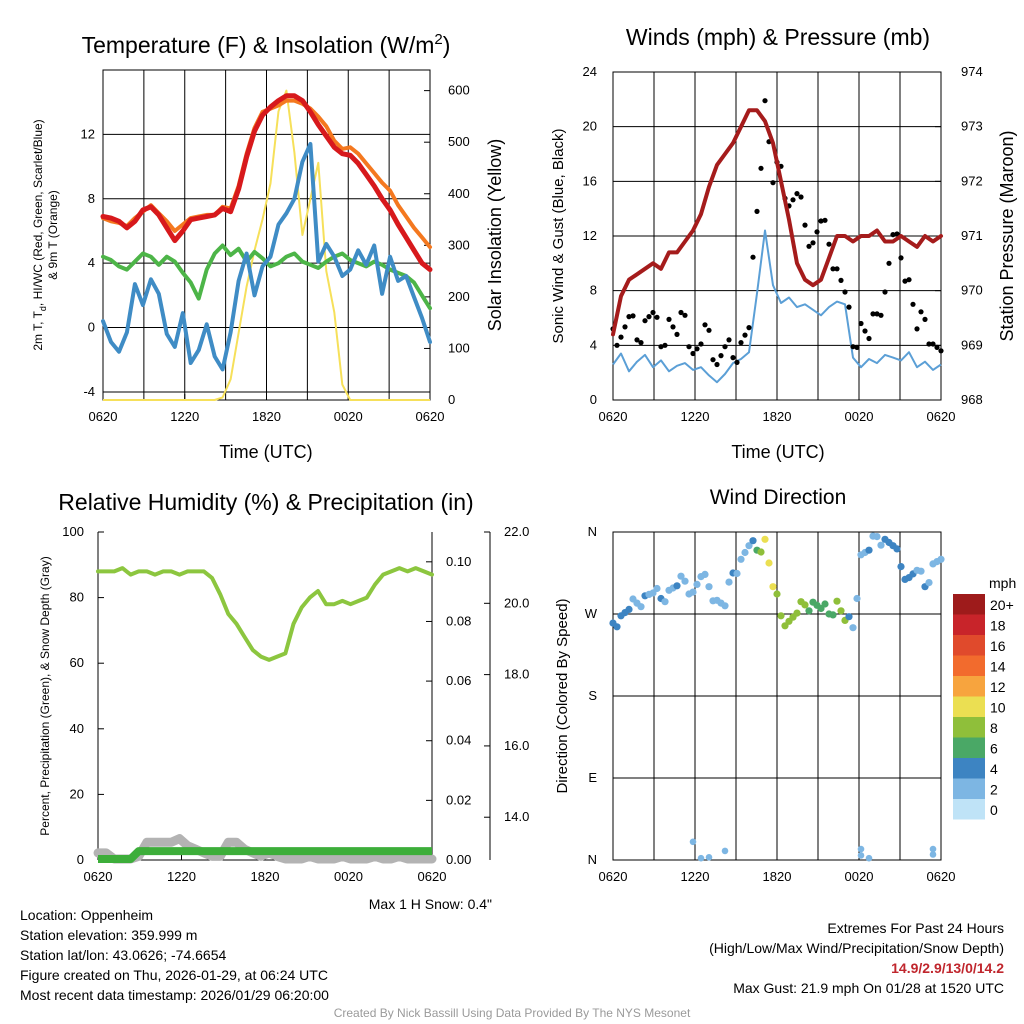 The width and height of the screenshot is (1024, 1024). What do you see at coordinates (459, 244) in the screenshot?
I see `y-right-tick-label: 300` at bounding box center [459, 244].